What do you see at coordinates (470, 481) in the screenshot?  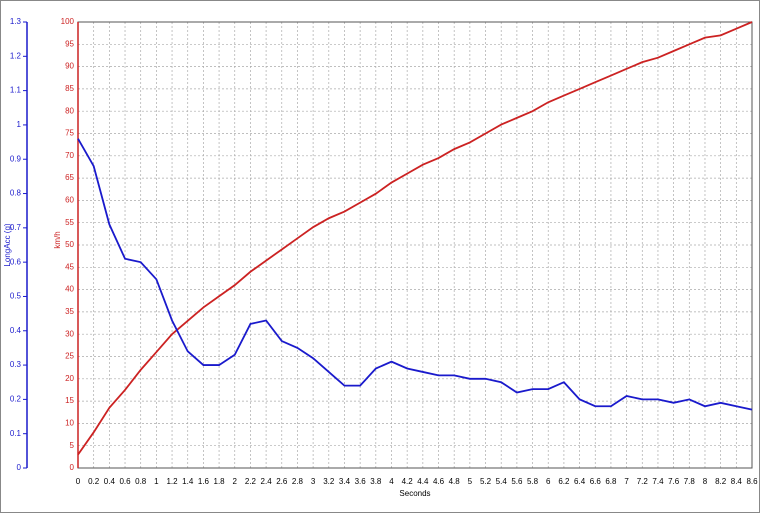 I see `x-tick-label: 5` at bounding box center [470, 481].